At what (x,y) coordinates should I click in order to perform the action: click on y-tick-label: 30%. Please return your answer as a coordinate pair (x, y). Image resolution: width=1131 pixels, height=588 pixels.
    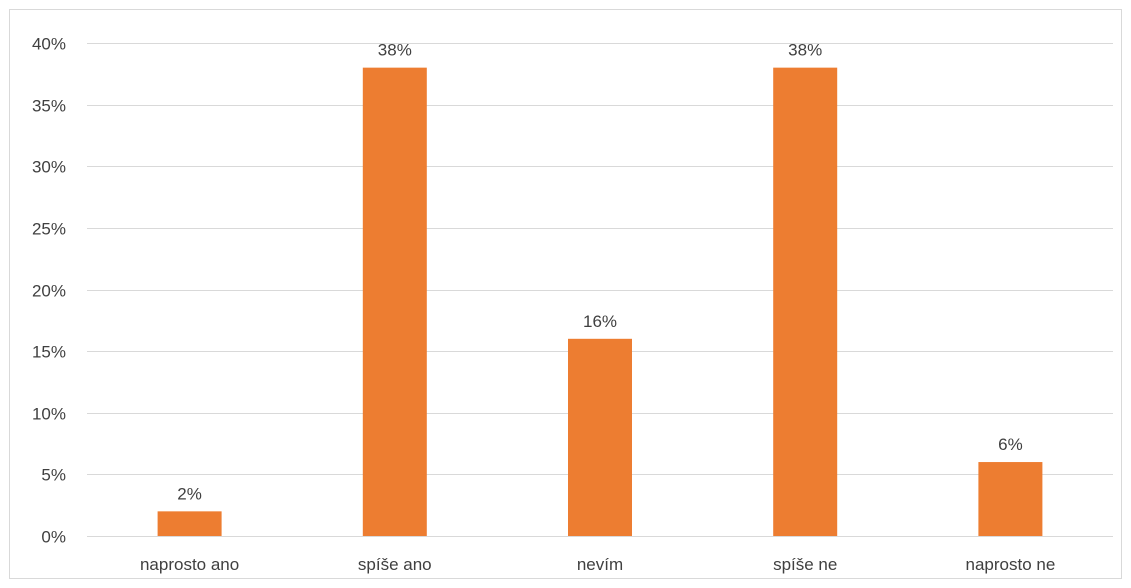
    Looking at the image, I should click on (49, 167).